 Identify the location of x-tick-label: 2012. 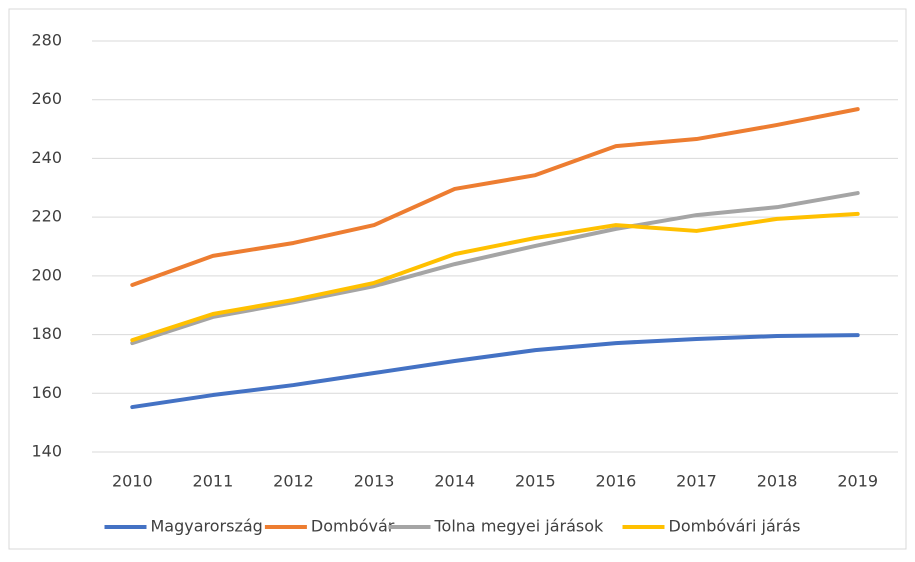
(293, 481).